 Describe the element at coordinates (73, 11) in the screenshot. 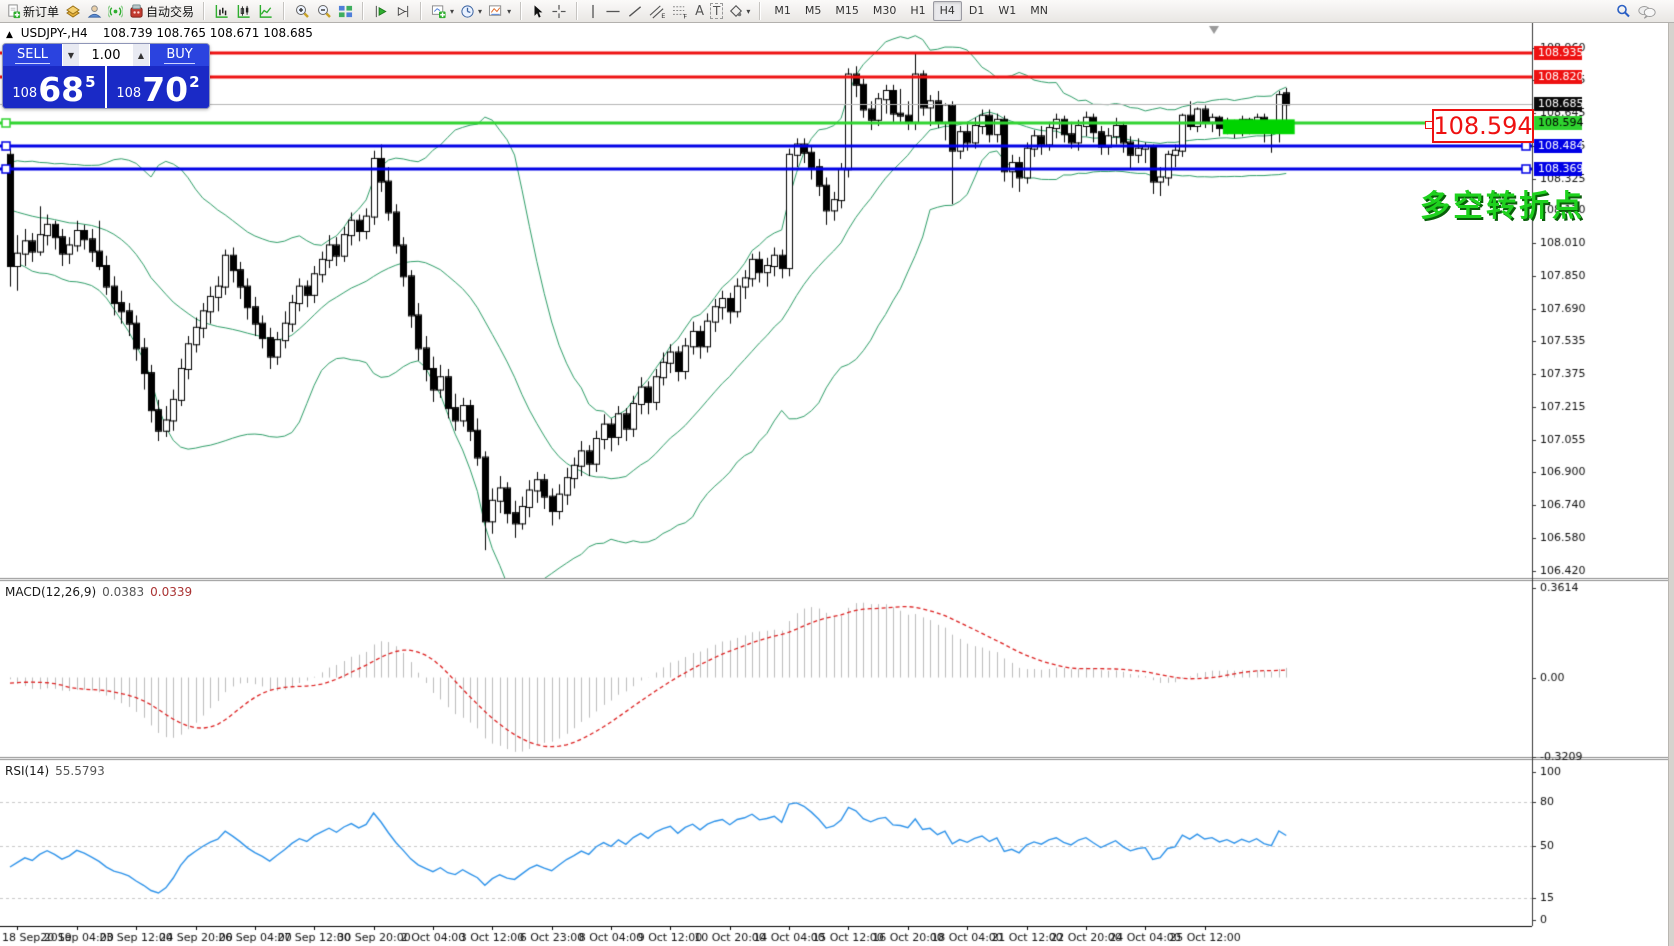

I see `market-depth-icon` at that location.